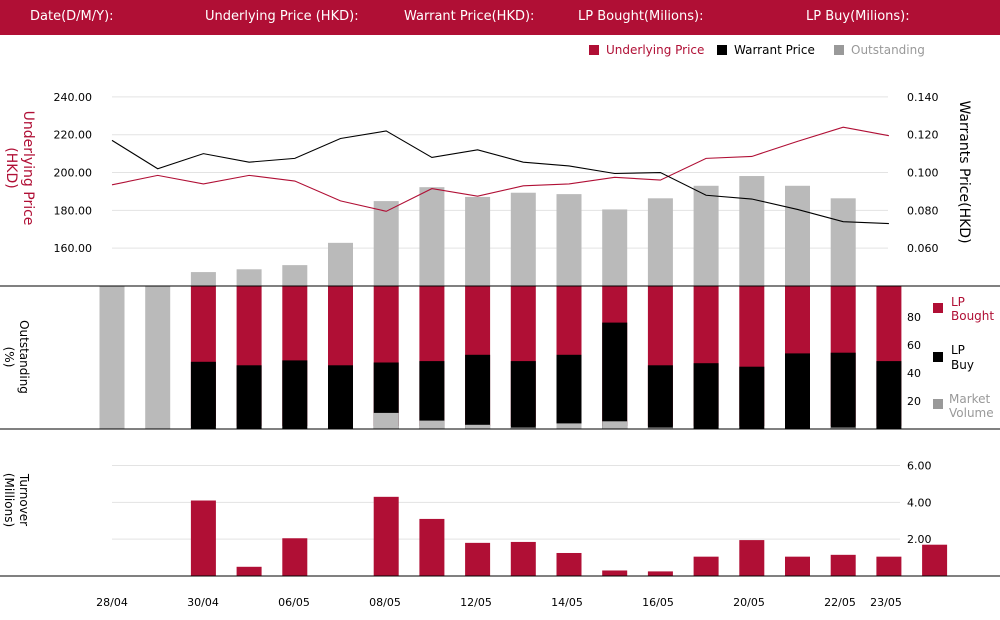 The height and width of the screenshot is (620, 1000). What do you see at coordinates (73, 248) in the screenshot?
I see `left-axis-tick: 160.00` at bounding box center [73, 248].